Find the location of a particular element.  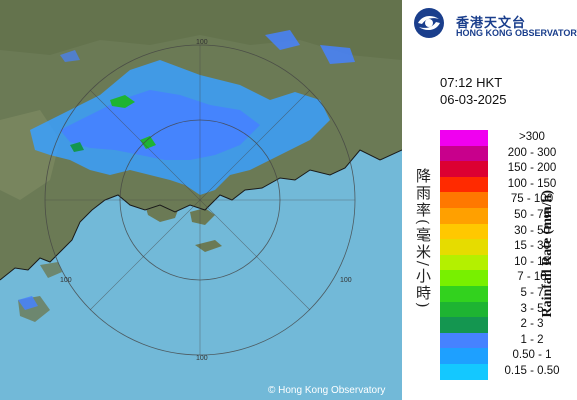

legend-title-en: Rainfall Rate (mm/h) is located at coordinates (547, 254).